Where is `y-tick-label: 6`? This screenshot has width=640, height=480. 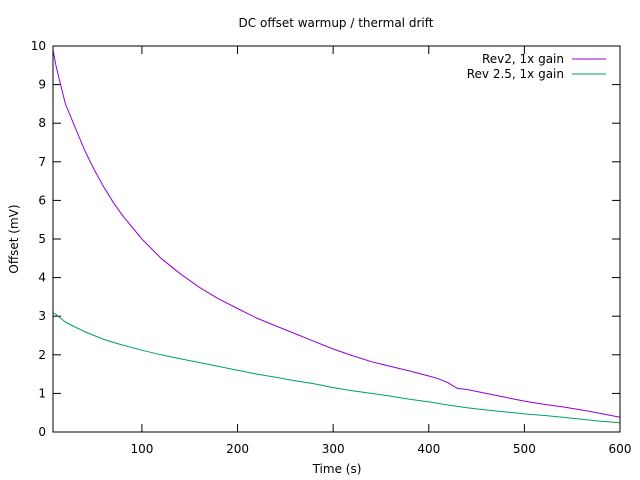
y-tick-label: 6 is located at coordinates (42, 200).